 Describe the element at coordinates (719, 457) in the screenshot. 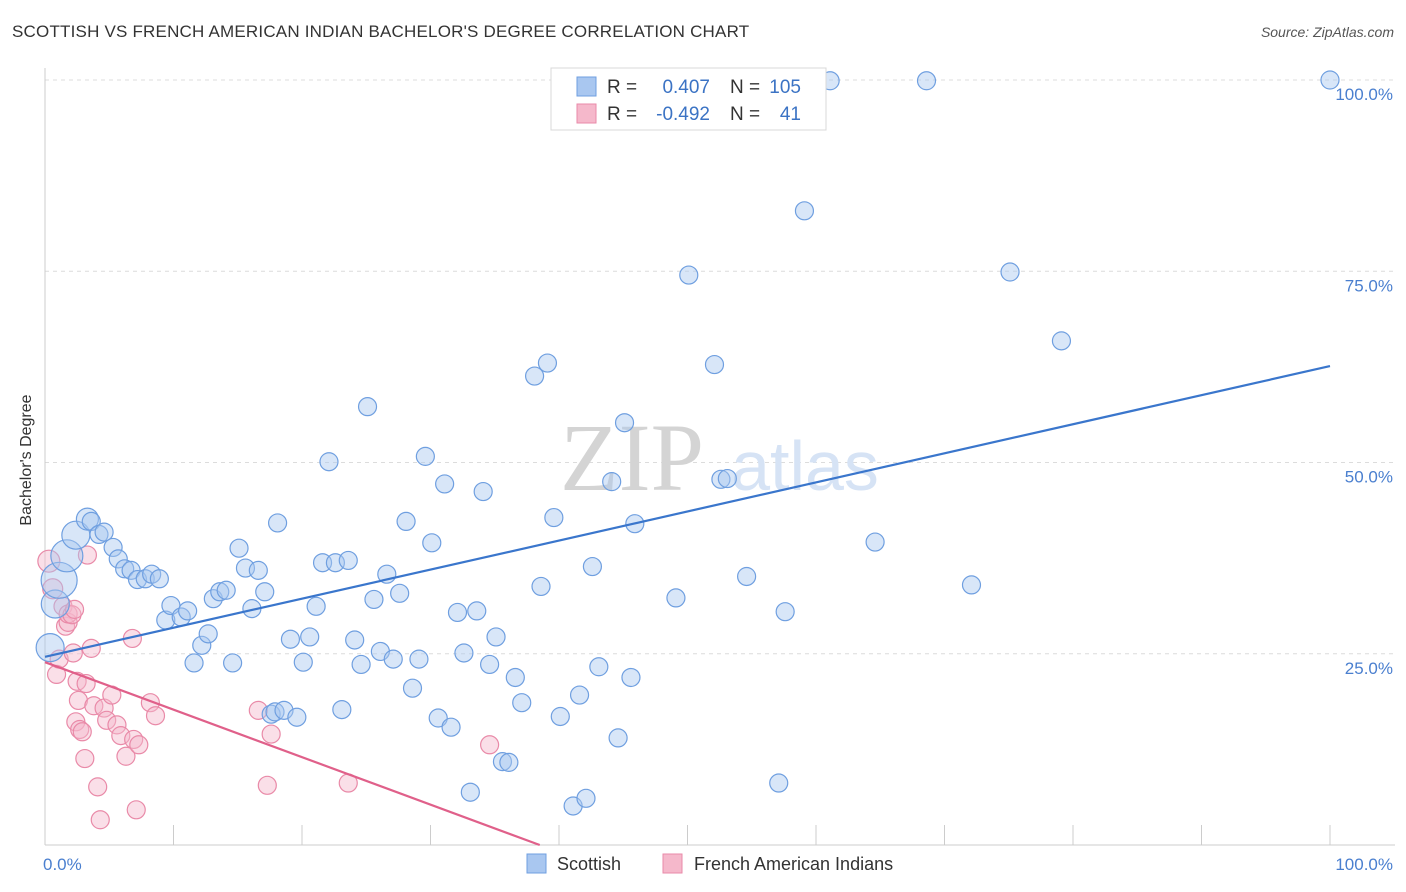

I see `watermark: ZIP atlas` at that location.